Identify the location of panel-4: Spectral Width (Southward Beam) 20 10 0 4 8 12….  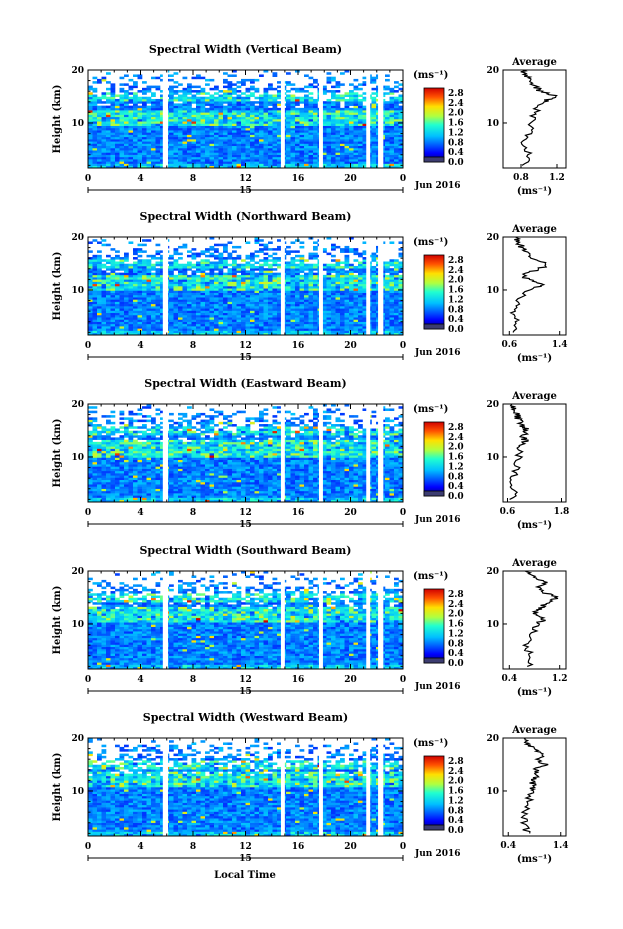
(310, 621).